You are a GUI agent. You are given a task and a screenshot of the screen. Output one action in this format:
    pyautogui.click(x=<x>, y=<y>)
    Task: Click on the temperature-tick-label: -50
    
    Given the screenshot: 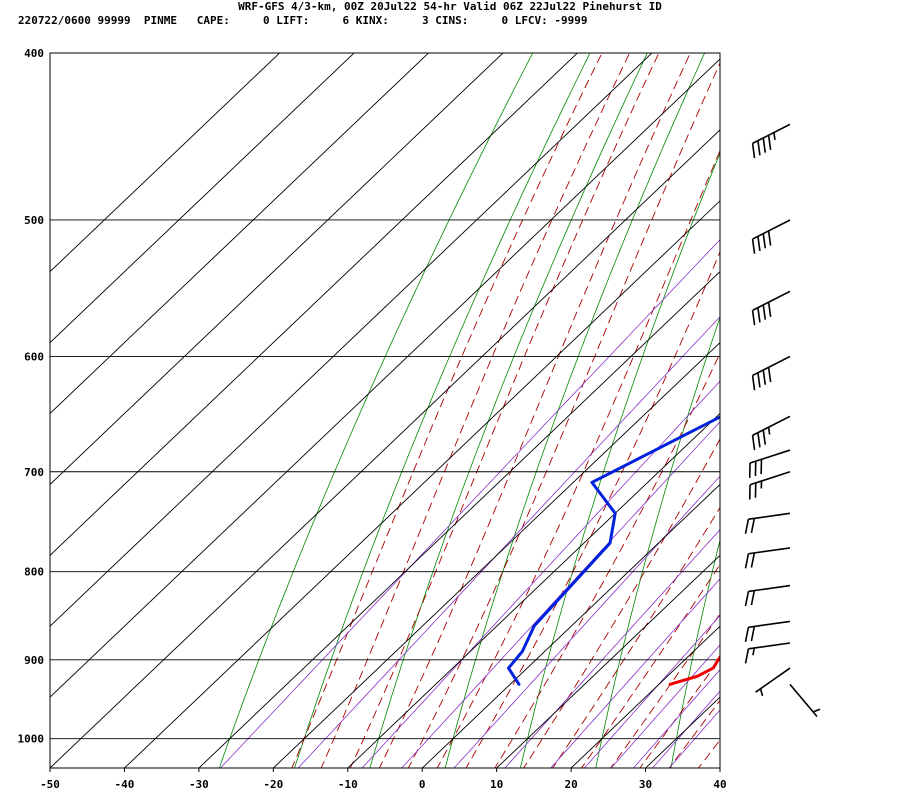 What is the action you would take?
    pyautogui.click(x=50, y=784)
    